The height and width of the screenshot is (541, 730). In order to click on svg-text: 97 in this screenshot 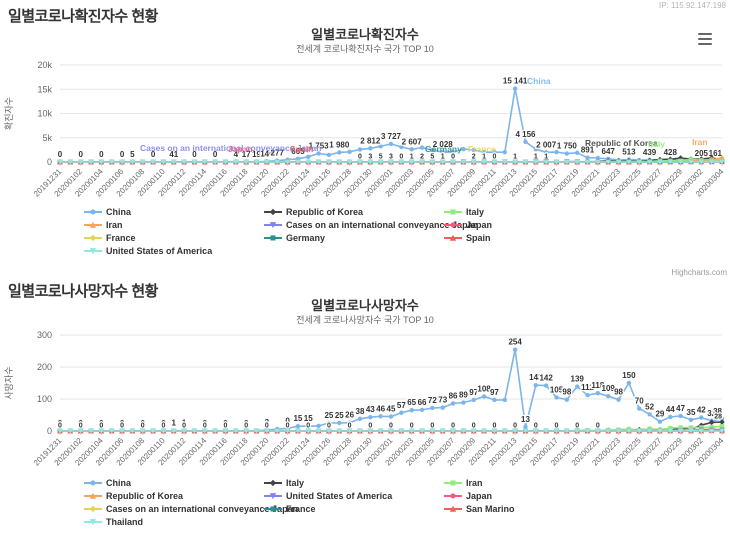, I will do `click(494, 392)`.